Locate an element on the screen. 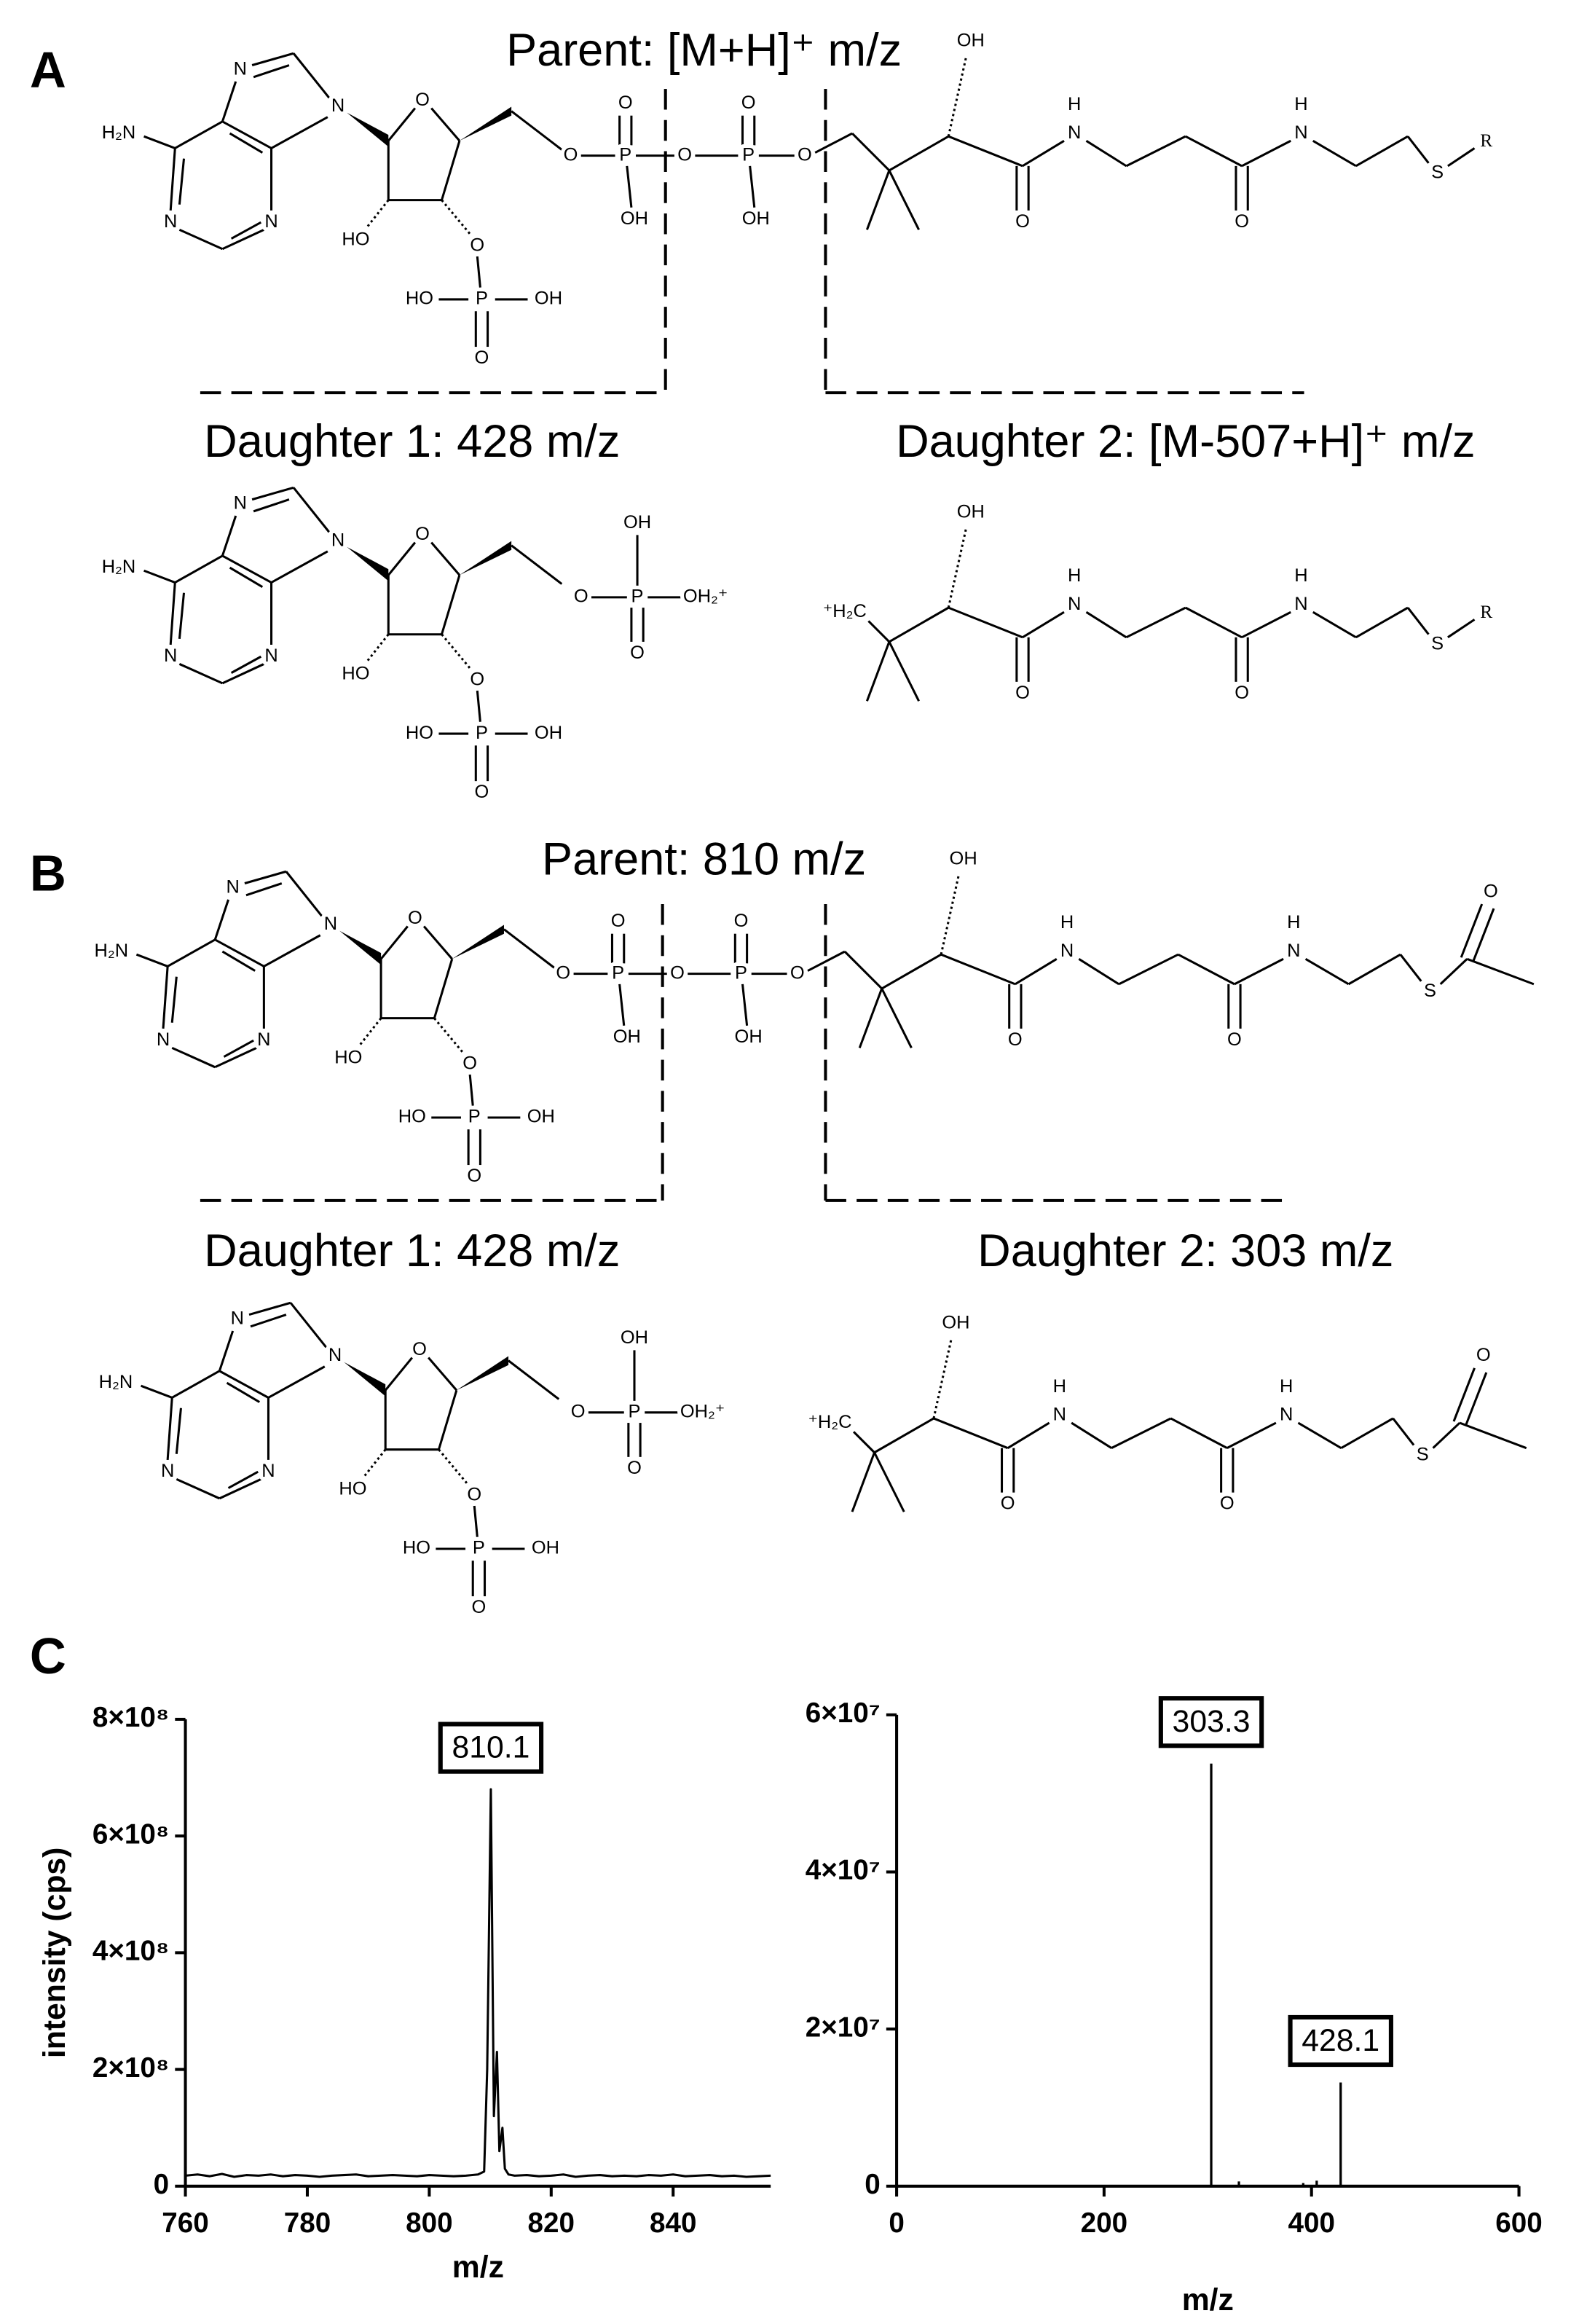  x-tick-label: 400 is located at coordinates (1311, 2223).